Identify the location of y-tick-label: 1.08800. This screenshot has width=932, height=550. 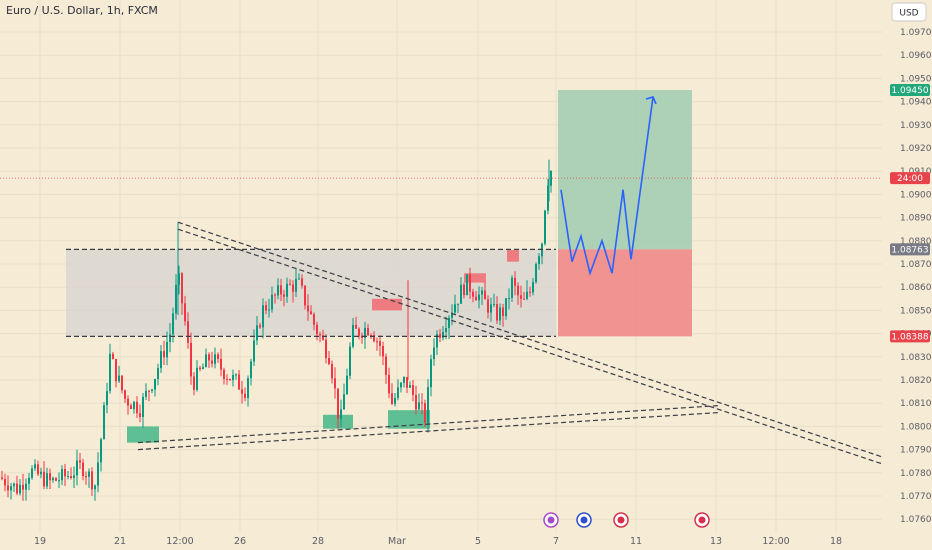
(916, 242).